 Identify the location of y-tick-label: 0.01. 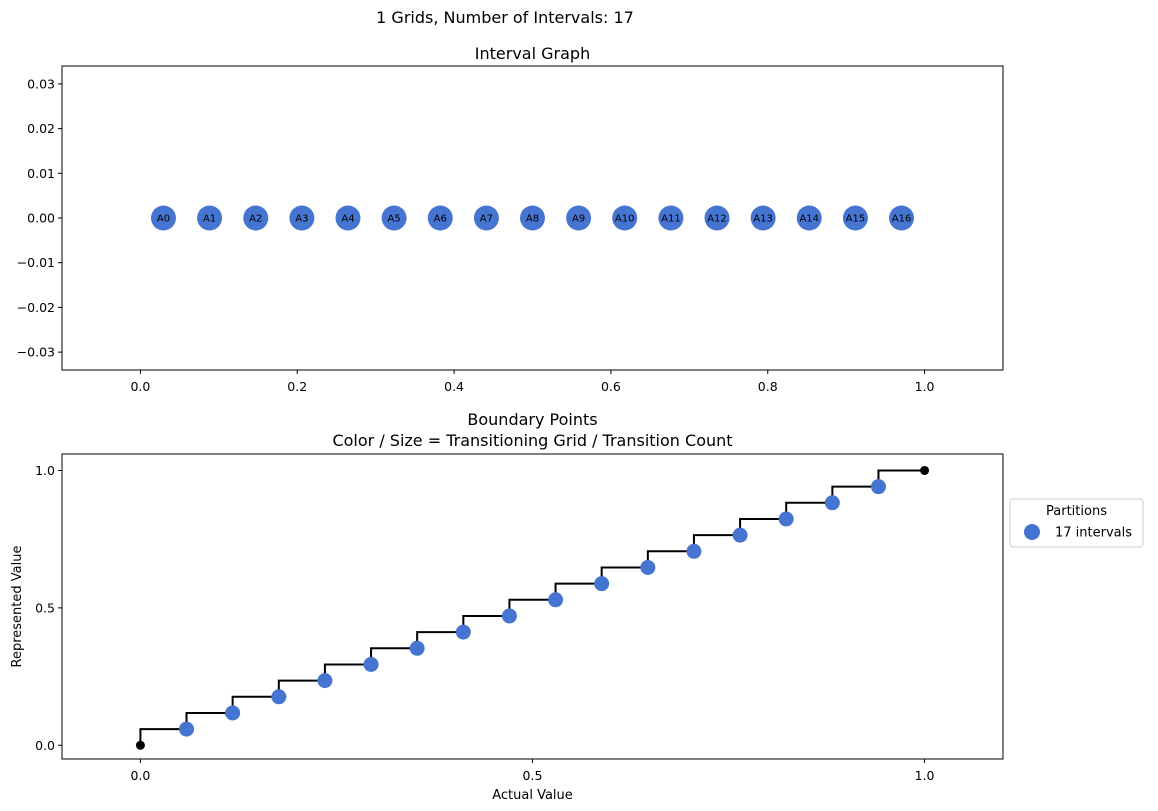
(41, 173).